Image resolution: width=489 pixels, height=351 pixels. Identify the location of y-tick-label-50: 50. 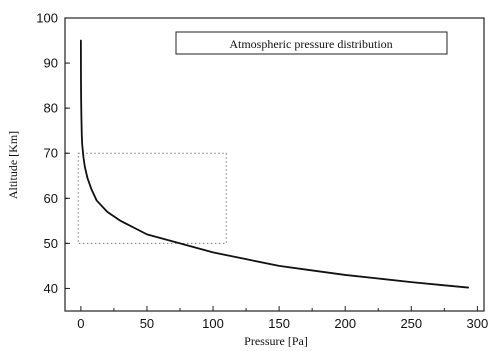
(51, 243).